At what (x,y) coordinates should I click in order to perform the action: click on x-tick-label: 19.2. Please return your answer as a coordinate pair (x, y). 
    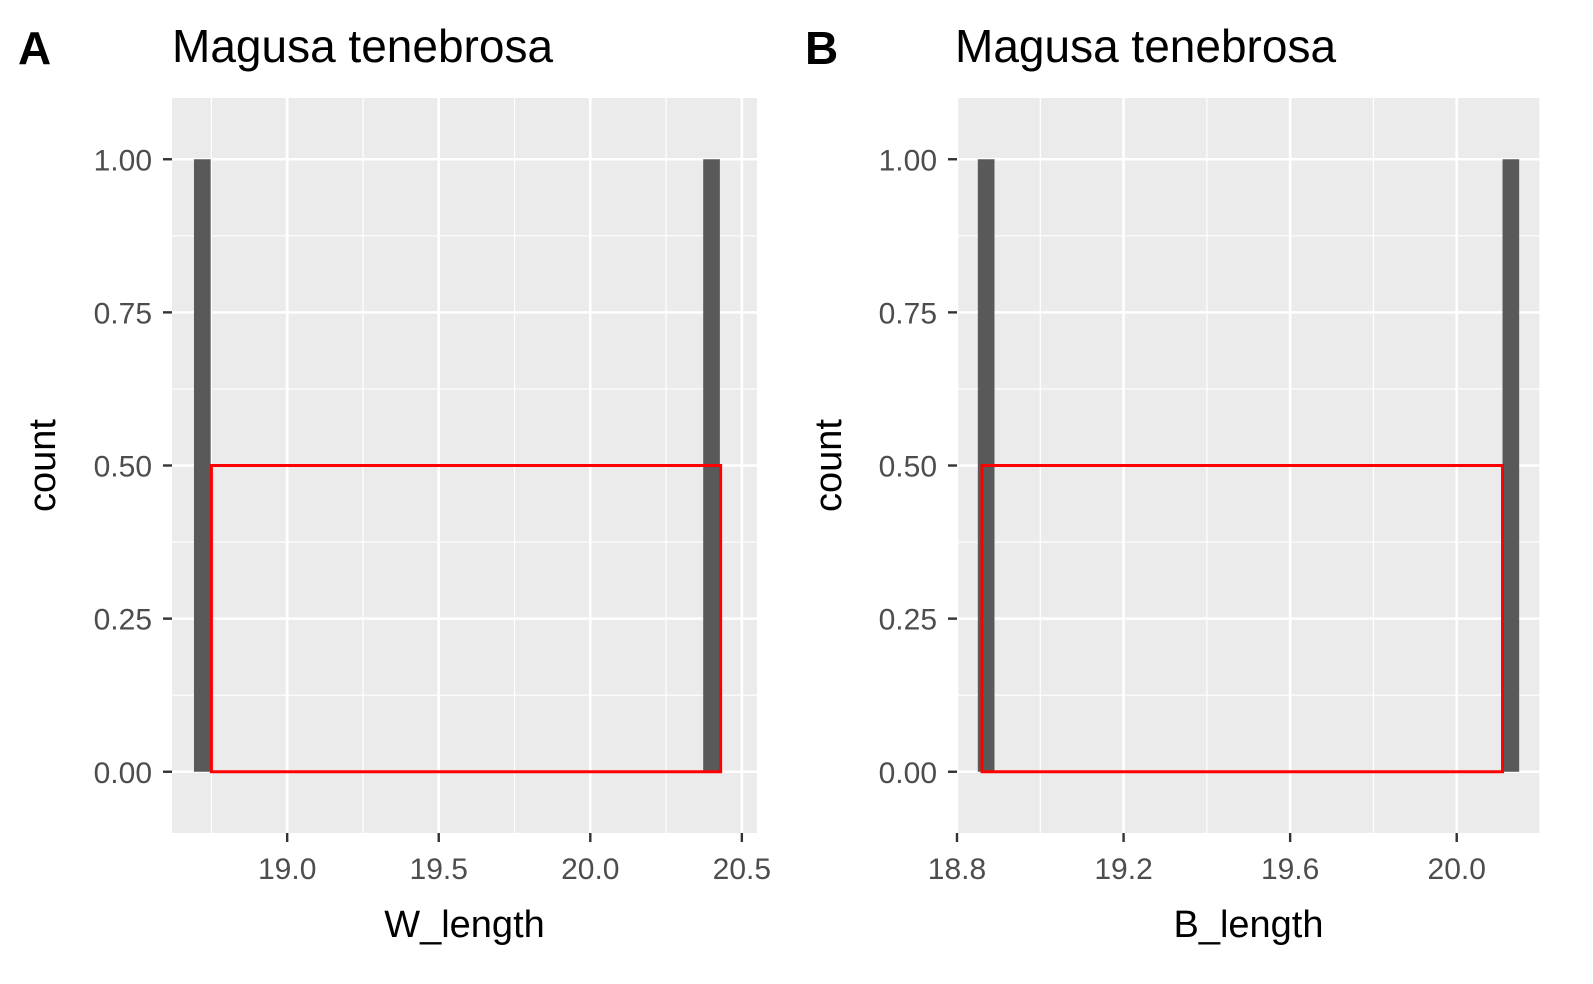
    Looking at the image, I should click on (1123, 869).